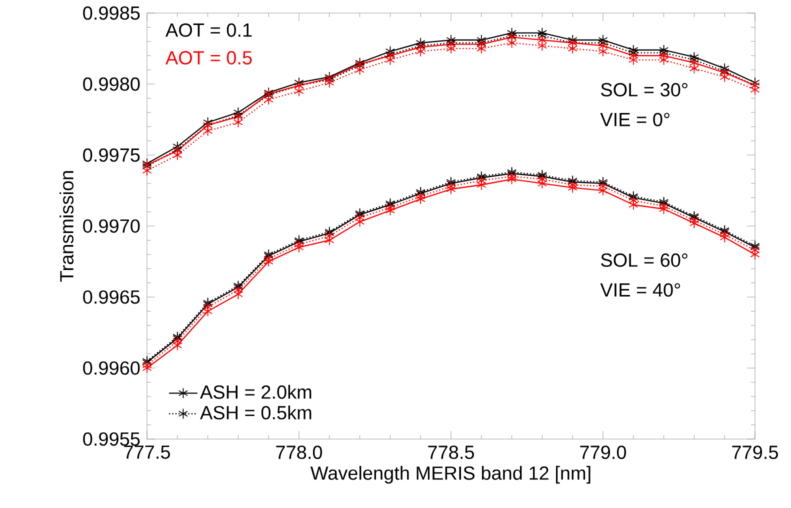 Image resolution: width=791 pixels, height=508 pixels. I want to click on legend-label: ASH = 0.5km, so click(256, 412).